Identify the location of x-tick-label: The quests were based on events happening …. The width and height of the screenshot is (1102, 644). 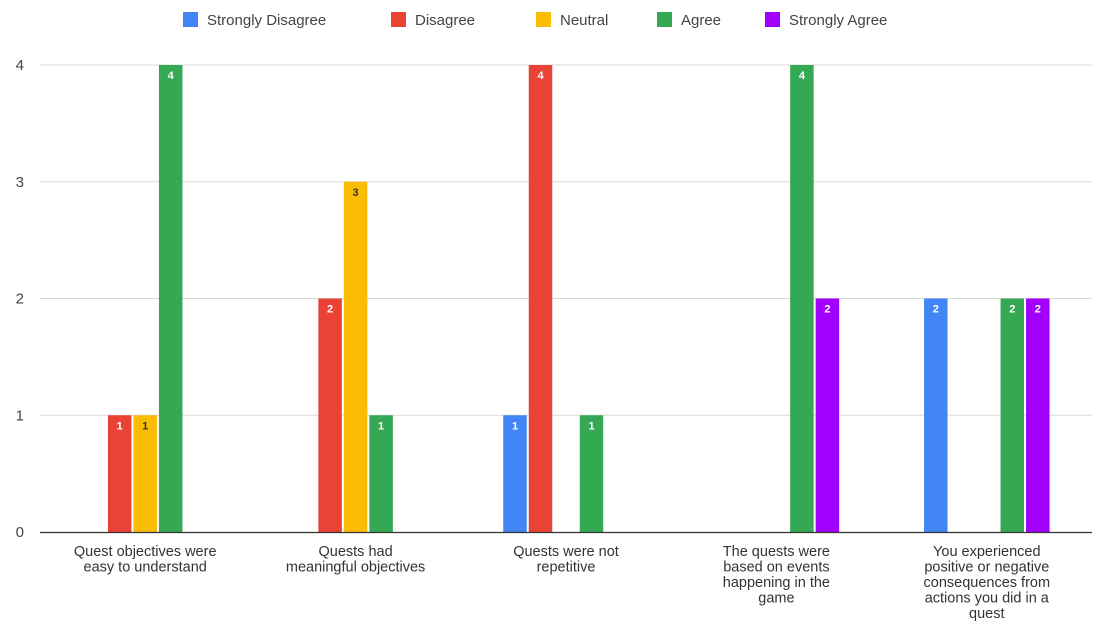
(776, 575).